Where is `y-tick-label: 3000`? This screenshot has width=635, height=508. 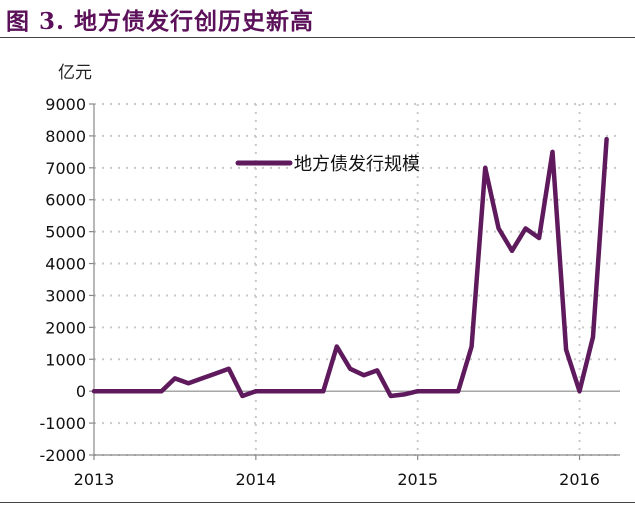 y-tick-label: 3000 is located at coordinates (65, 295).